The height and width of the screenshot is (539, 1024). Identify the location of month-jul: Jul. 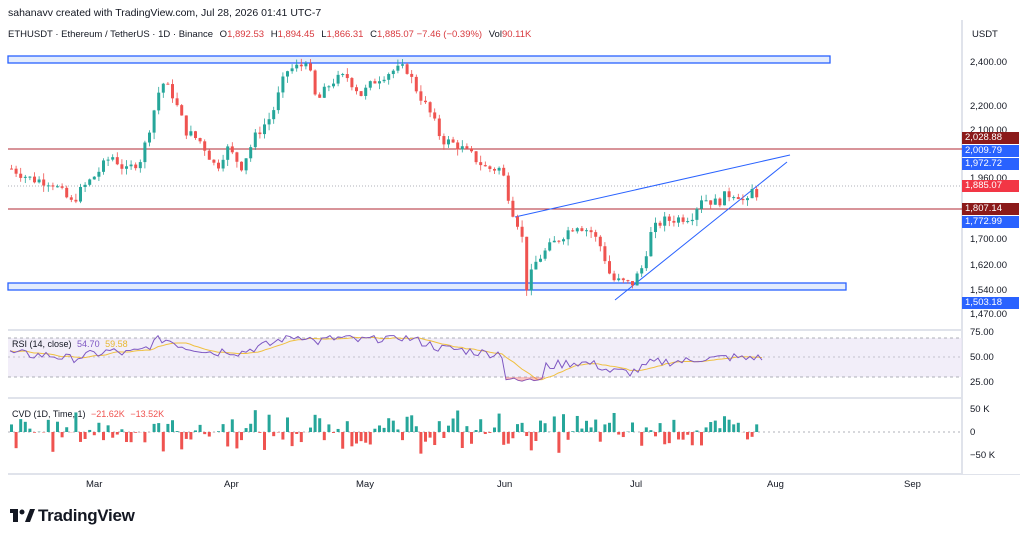
(636, 484).